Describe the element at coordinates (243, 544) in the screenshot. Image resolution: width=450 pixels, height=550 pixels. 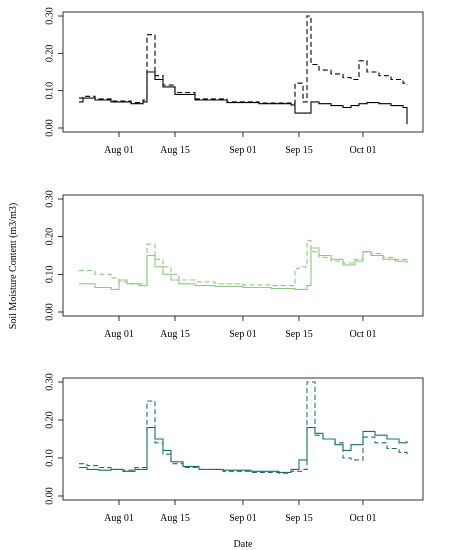
I see `x-axis-title: Date` at that location.